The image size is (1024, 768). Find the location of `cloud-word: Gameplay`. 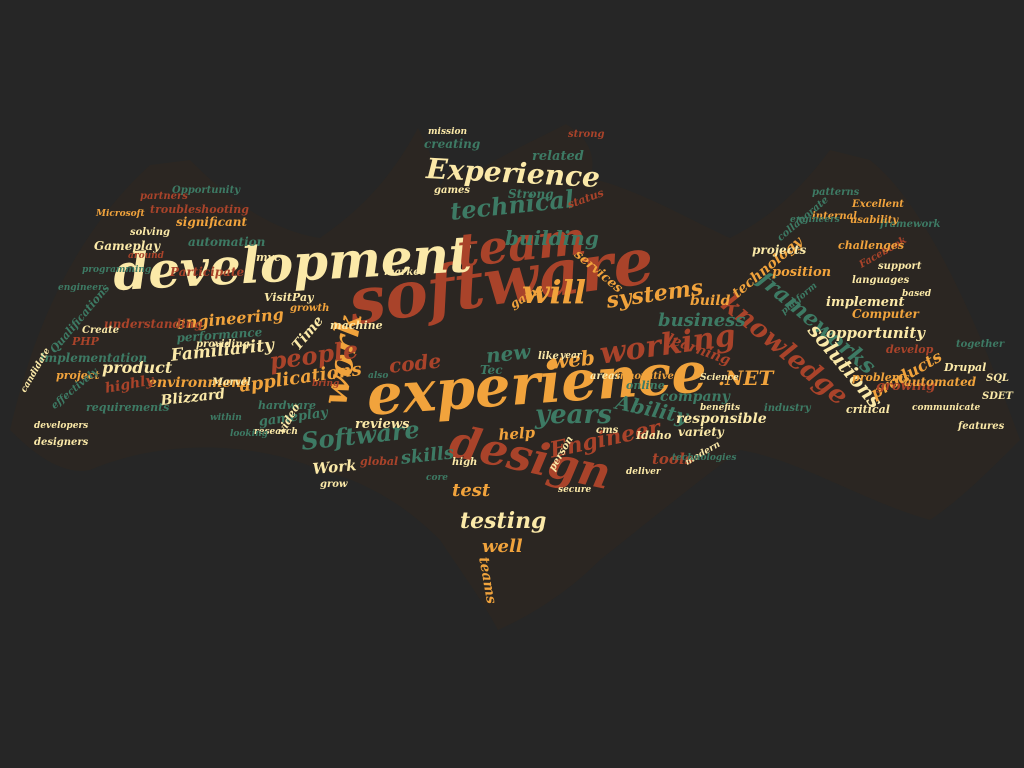

cloud-word: Gameplay is located at coordinates (127, 246).